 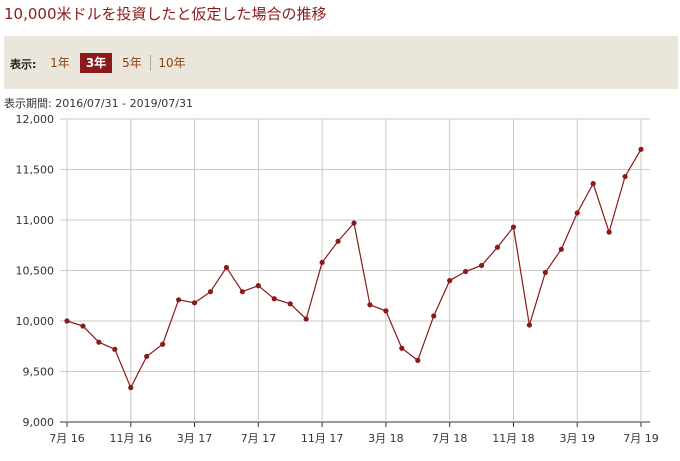 What do you see at coordinates (60, 63) in the screenshot?
I see `option-1y: 1年` at bounding box center [60, 63].